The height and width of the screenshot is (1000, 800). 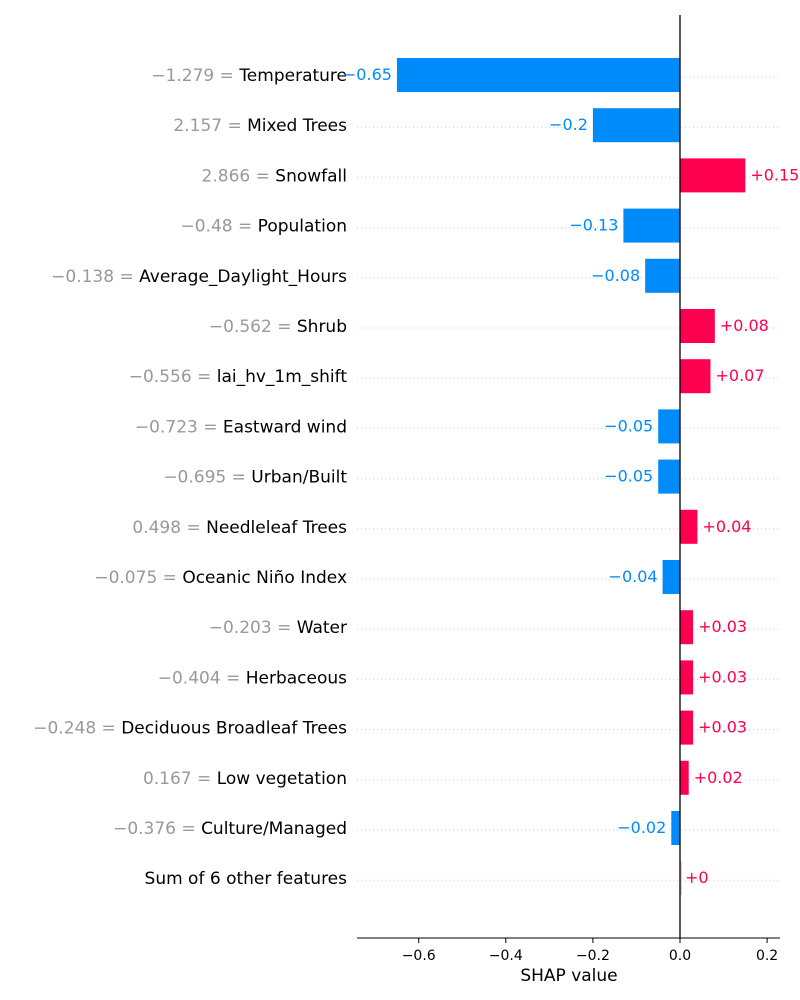 What do you see at coordinates (285, 427) in the screenshot?
I see `feature-name: Eastward wind` at bounding box center [285, 427].